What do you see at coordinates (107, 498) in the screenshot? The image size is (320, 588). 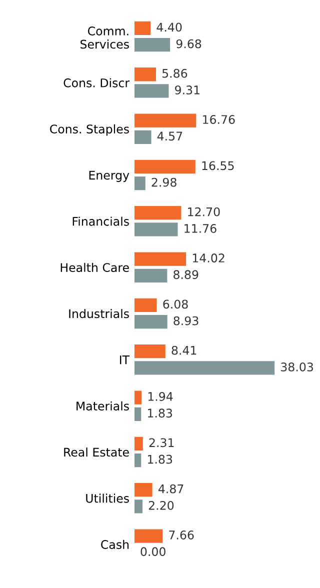 I see `y-tick-label: Utilities` at bounding box center [107, 498].